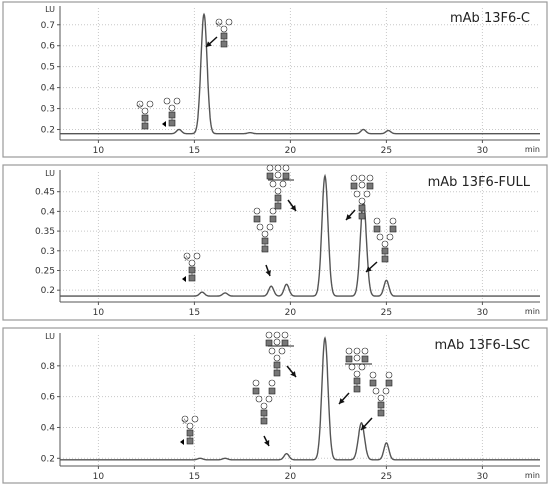 The image size is (550, 485). I want to click on y-tick-label: 0.35, so click(45, 232).